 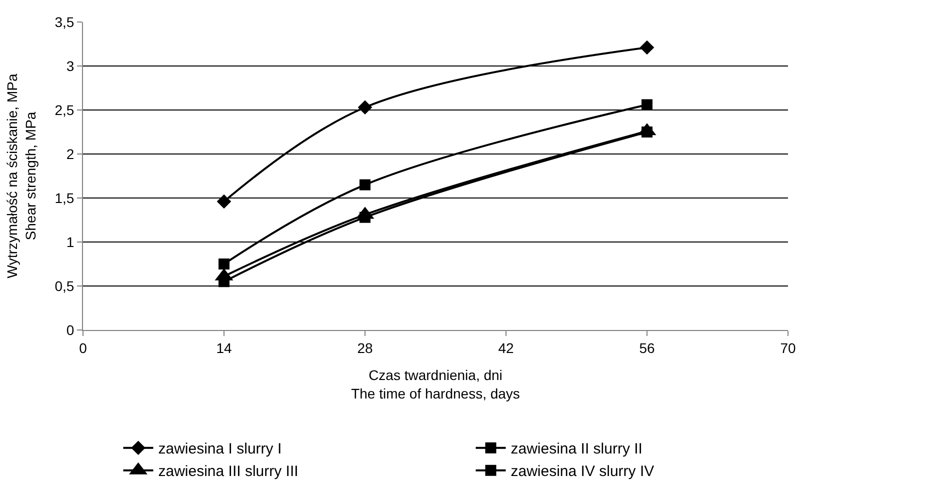 What do you see at coordinates (70, 154) in the screenshot?
I see `y-tick-label: 2` at bounding box center [70, 154].